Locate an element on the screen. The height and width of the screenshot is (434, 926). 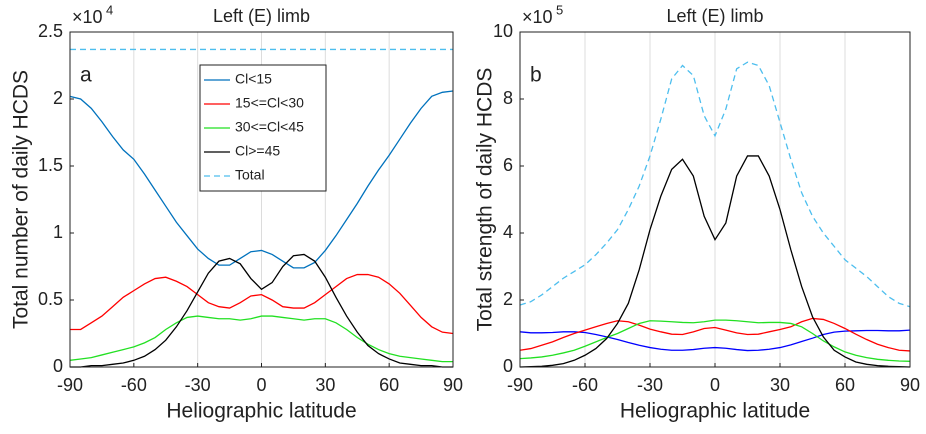
legend-label: Total is located at coordinates (250, 175).